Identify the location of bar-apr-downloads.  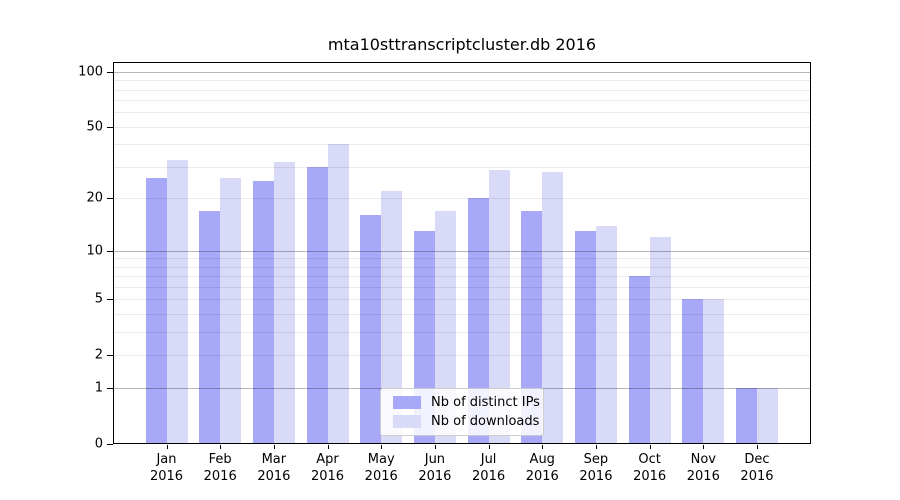
(338, 294).